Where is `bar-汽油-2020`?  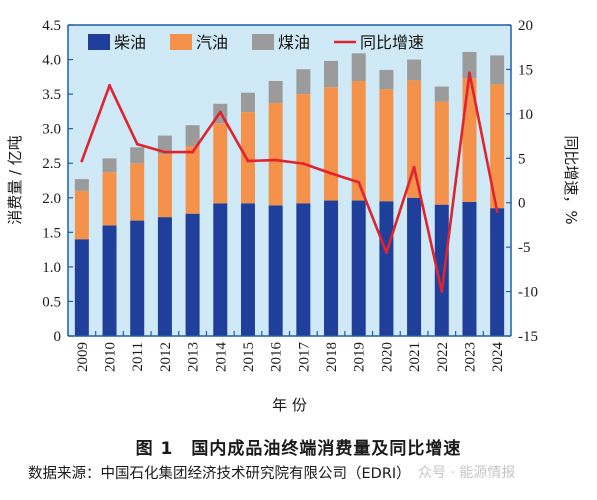
bar-汽油-2020 is located at coordinates (386, 145).